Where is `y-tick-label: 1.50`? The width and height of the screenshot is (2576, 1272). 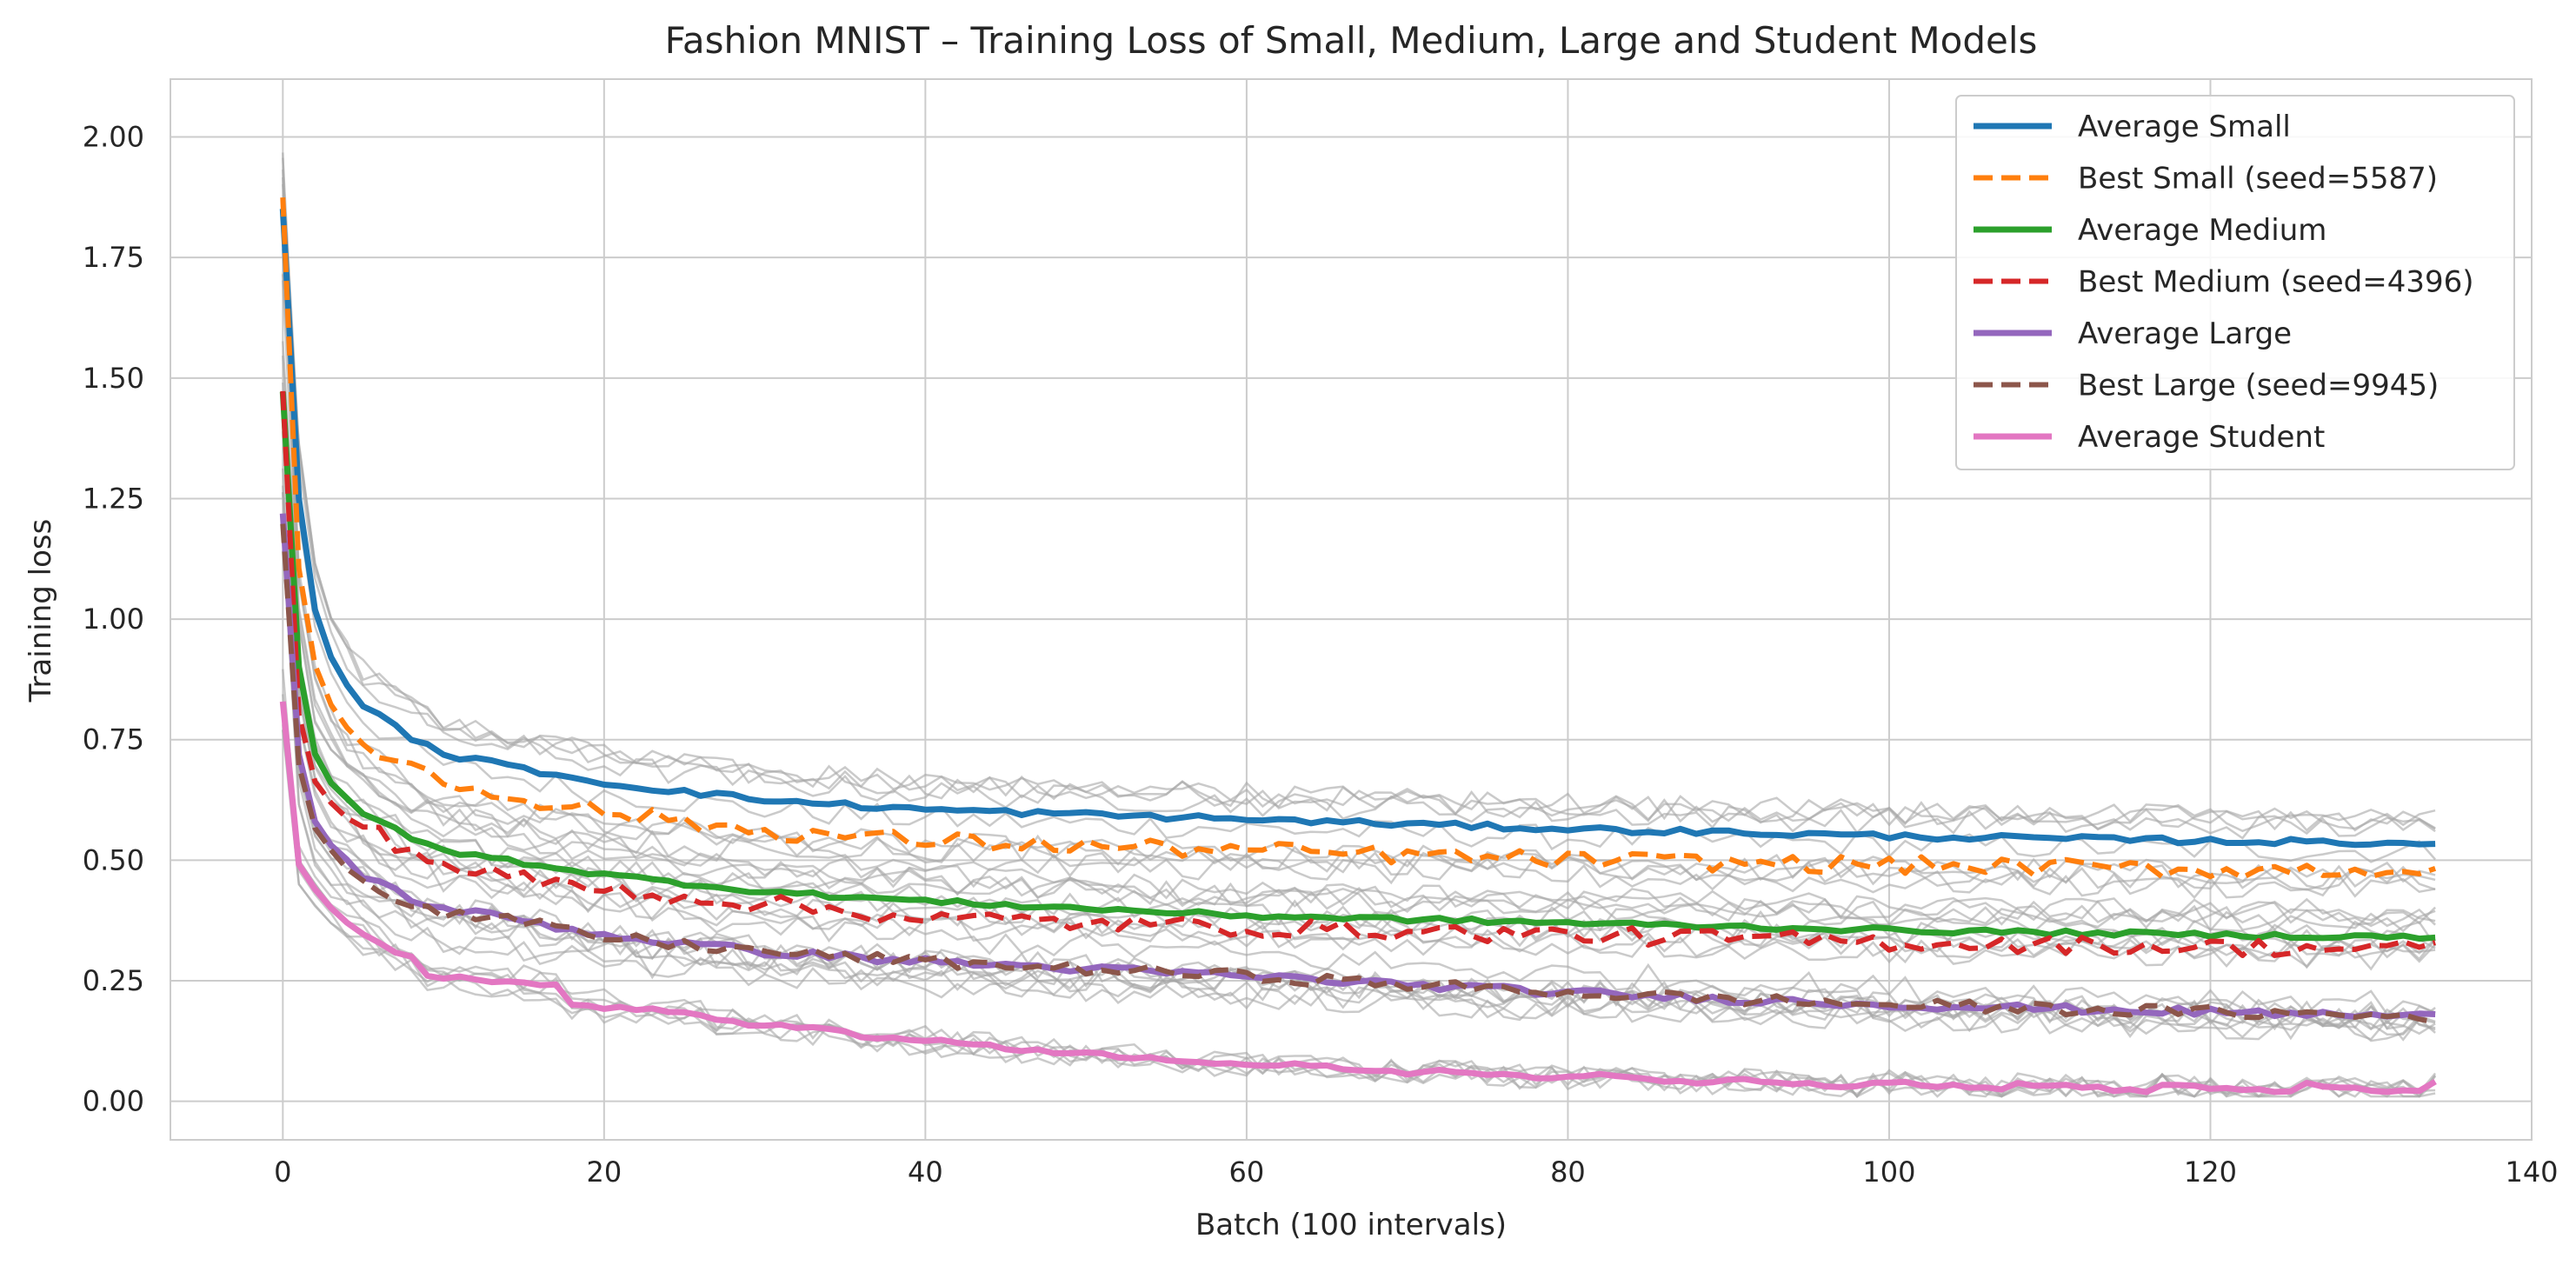 y-tick-label: 1.50 is located at coordinates (113, 378).